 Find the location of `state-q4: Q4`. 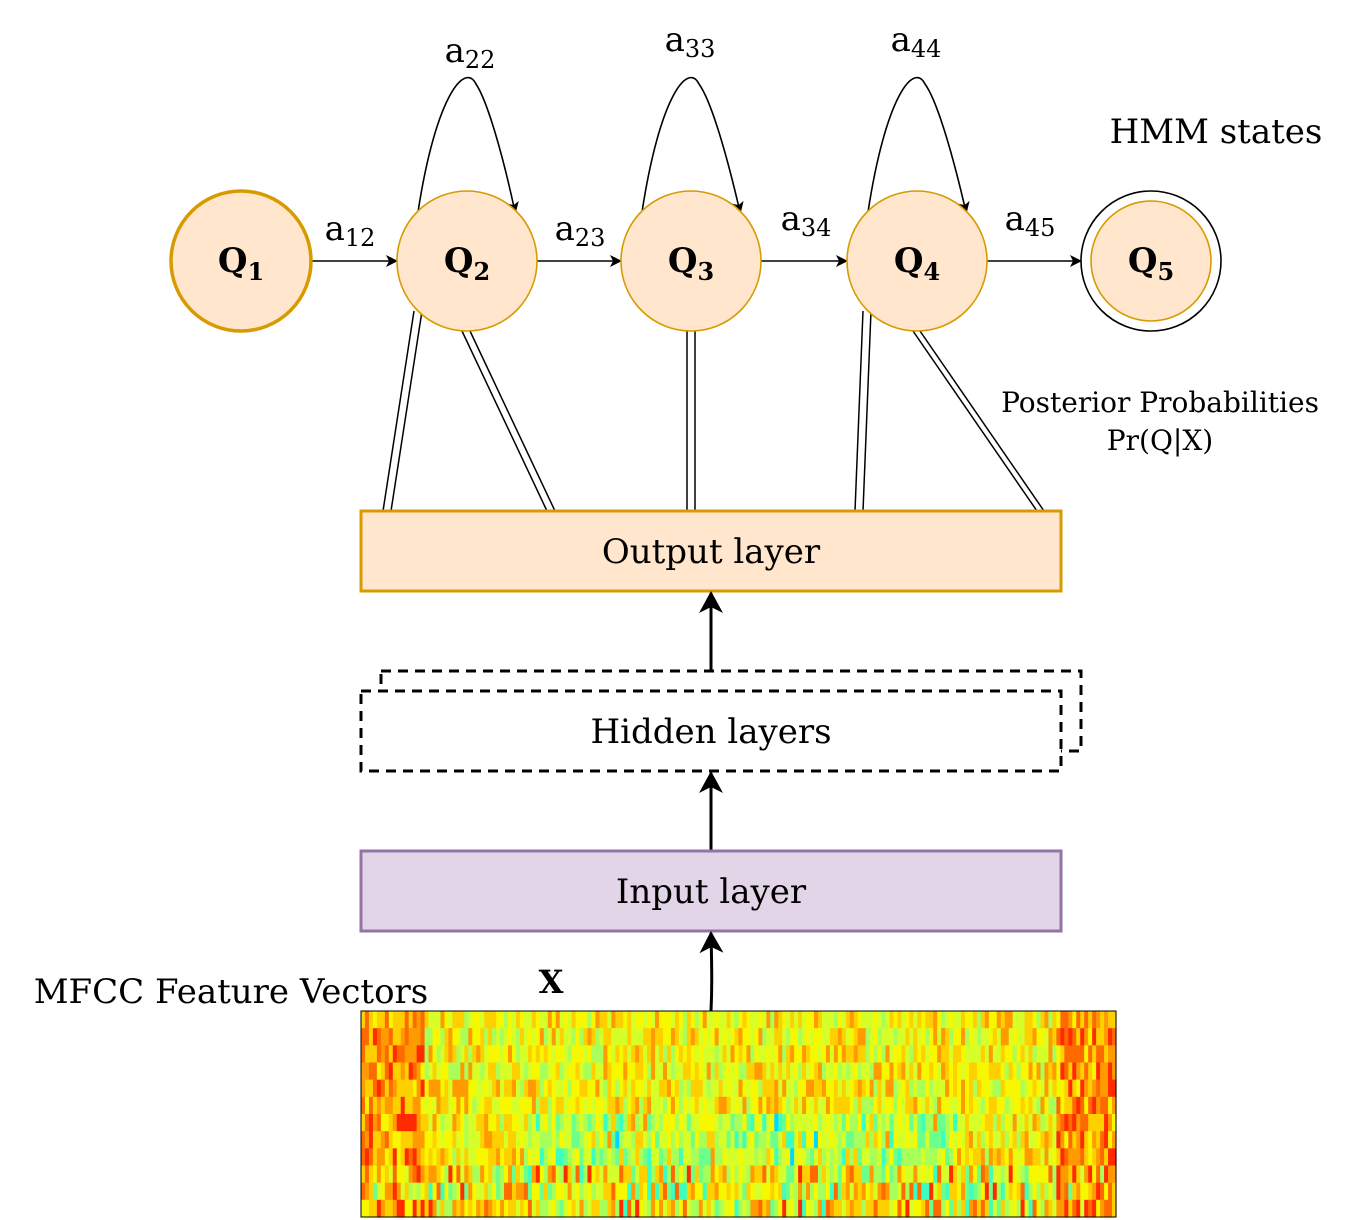

state-q4: Q4 is located at coordinates (917, 261).